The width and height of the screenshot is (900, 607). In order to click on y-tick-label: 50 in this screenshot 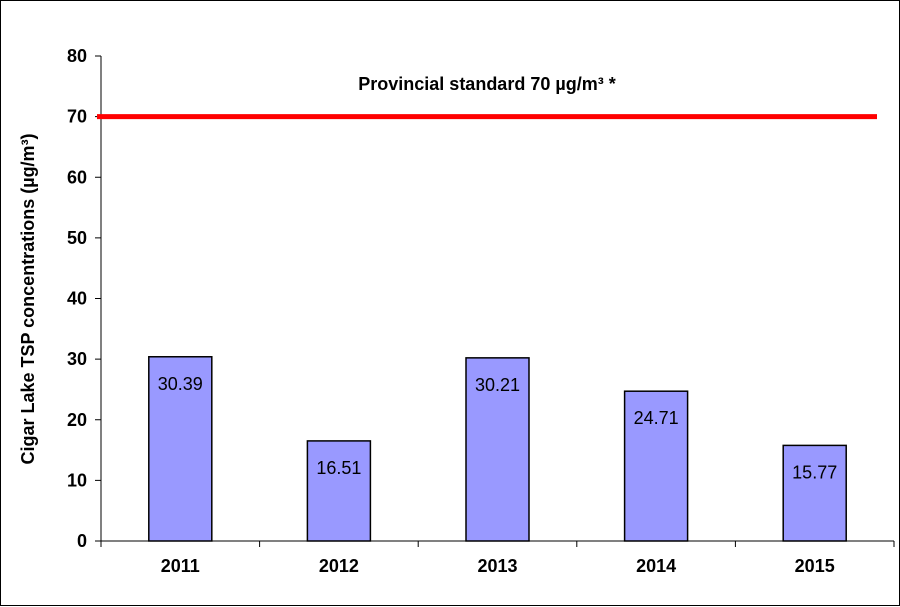, I will do `click(77, 238)`.